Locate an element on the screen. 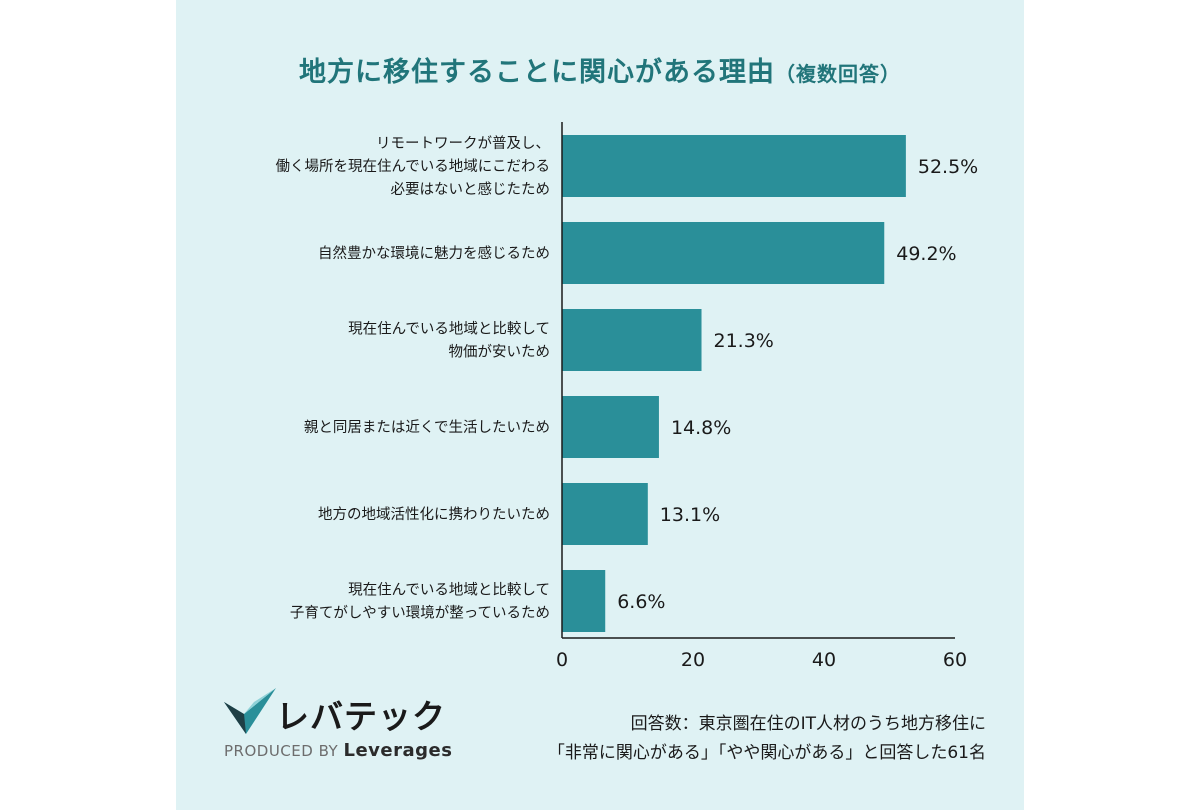 The image size is (1200, 810). x-tick-label-40: 40 is located at coordinates (824, 660).